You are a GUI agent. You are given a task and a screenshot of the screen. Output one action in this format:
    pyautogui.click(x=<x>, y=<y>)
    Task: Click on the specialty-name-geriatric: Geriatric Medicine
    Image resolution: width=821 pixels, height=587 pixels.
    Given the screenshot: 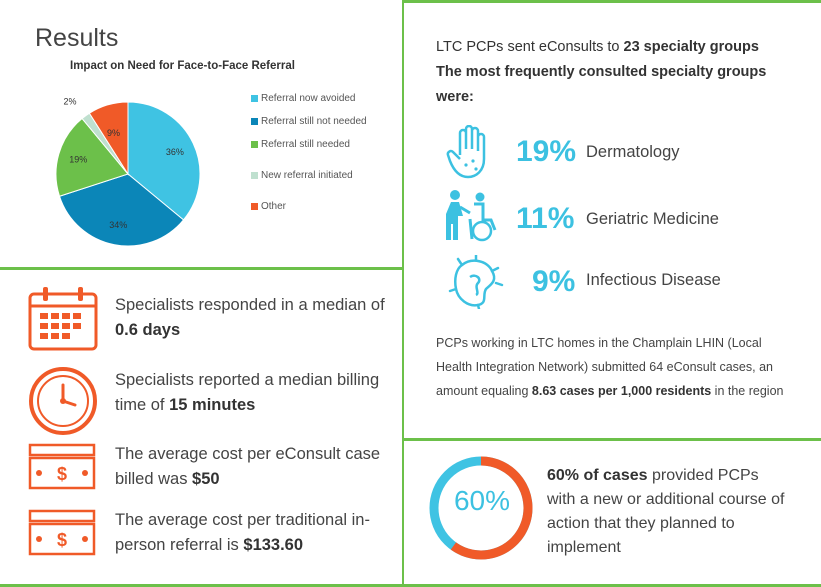 What is the action you would take?
    pyautogui.click(x=652, y=219)
    